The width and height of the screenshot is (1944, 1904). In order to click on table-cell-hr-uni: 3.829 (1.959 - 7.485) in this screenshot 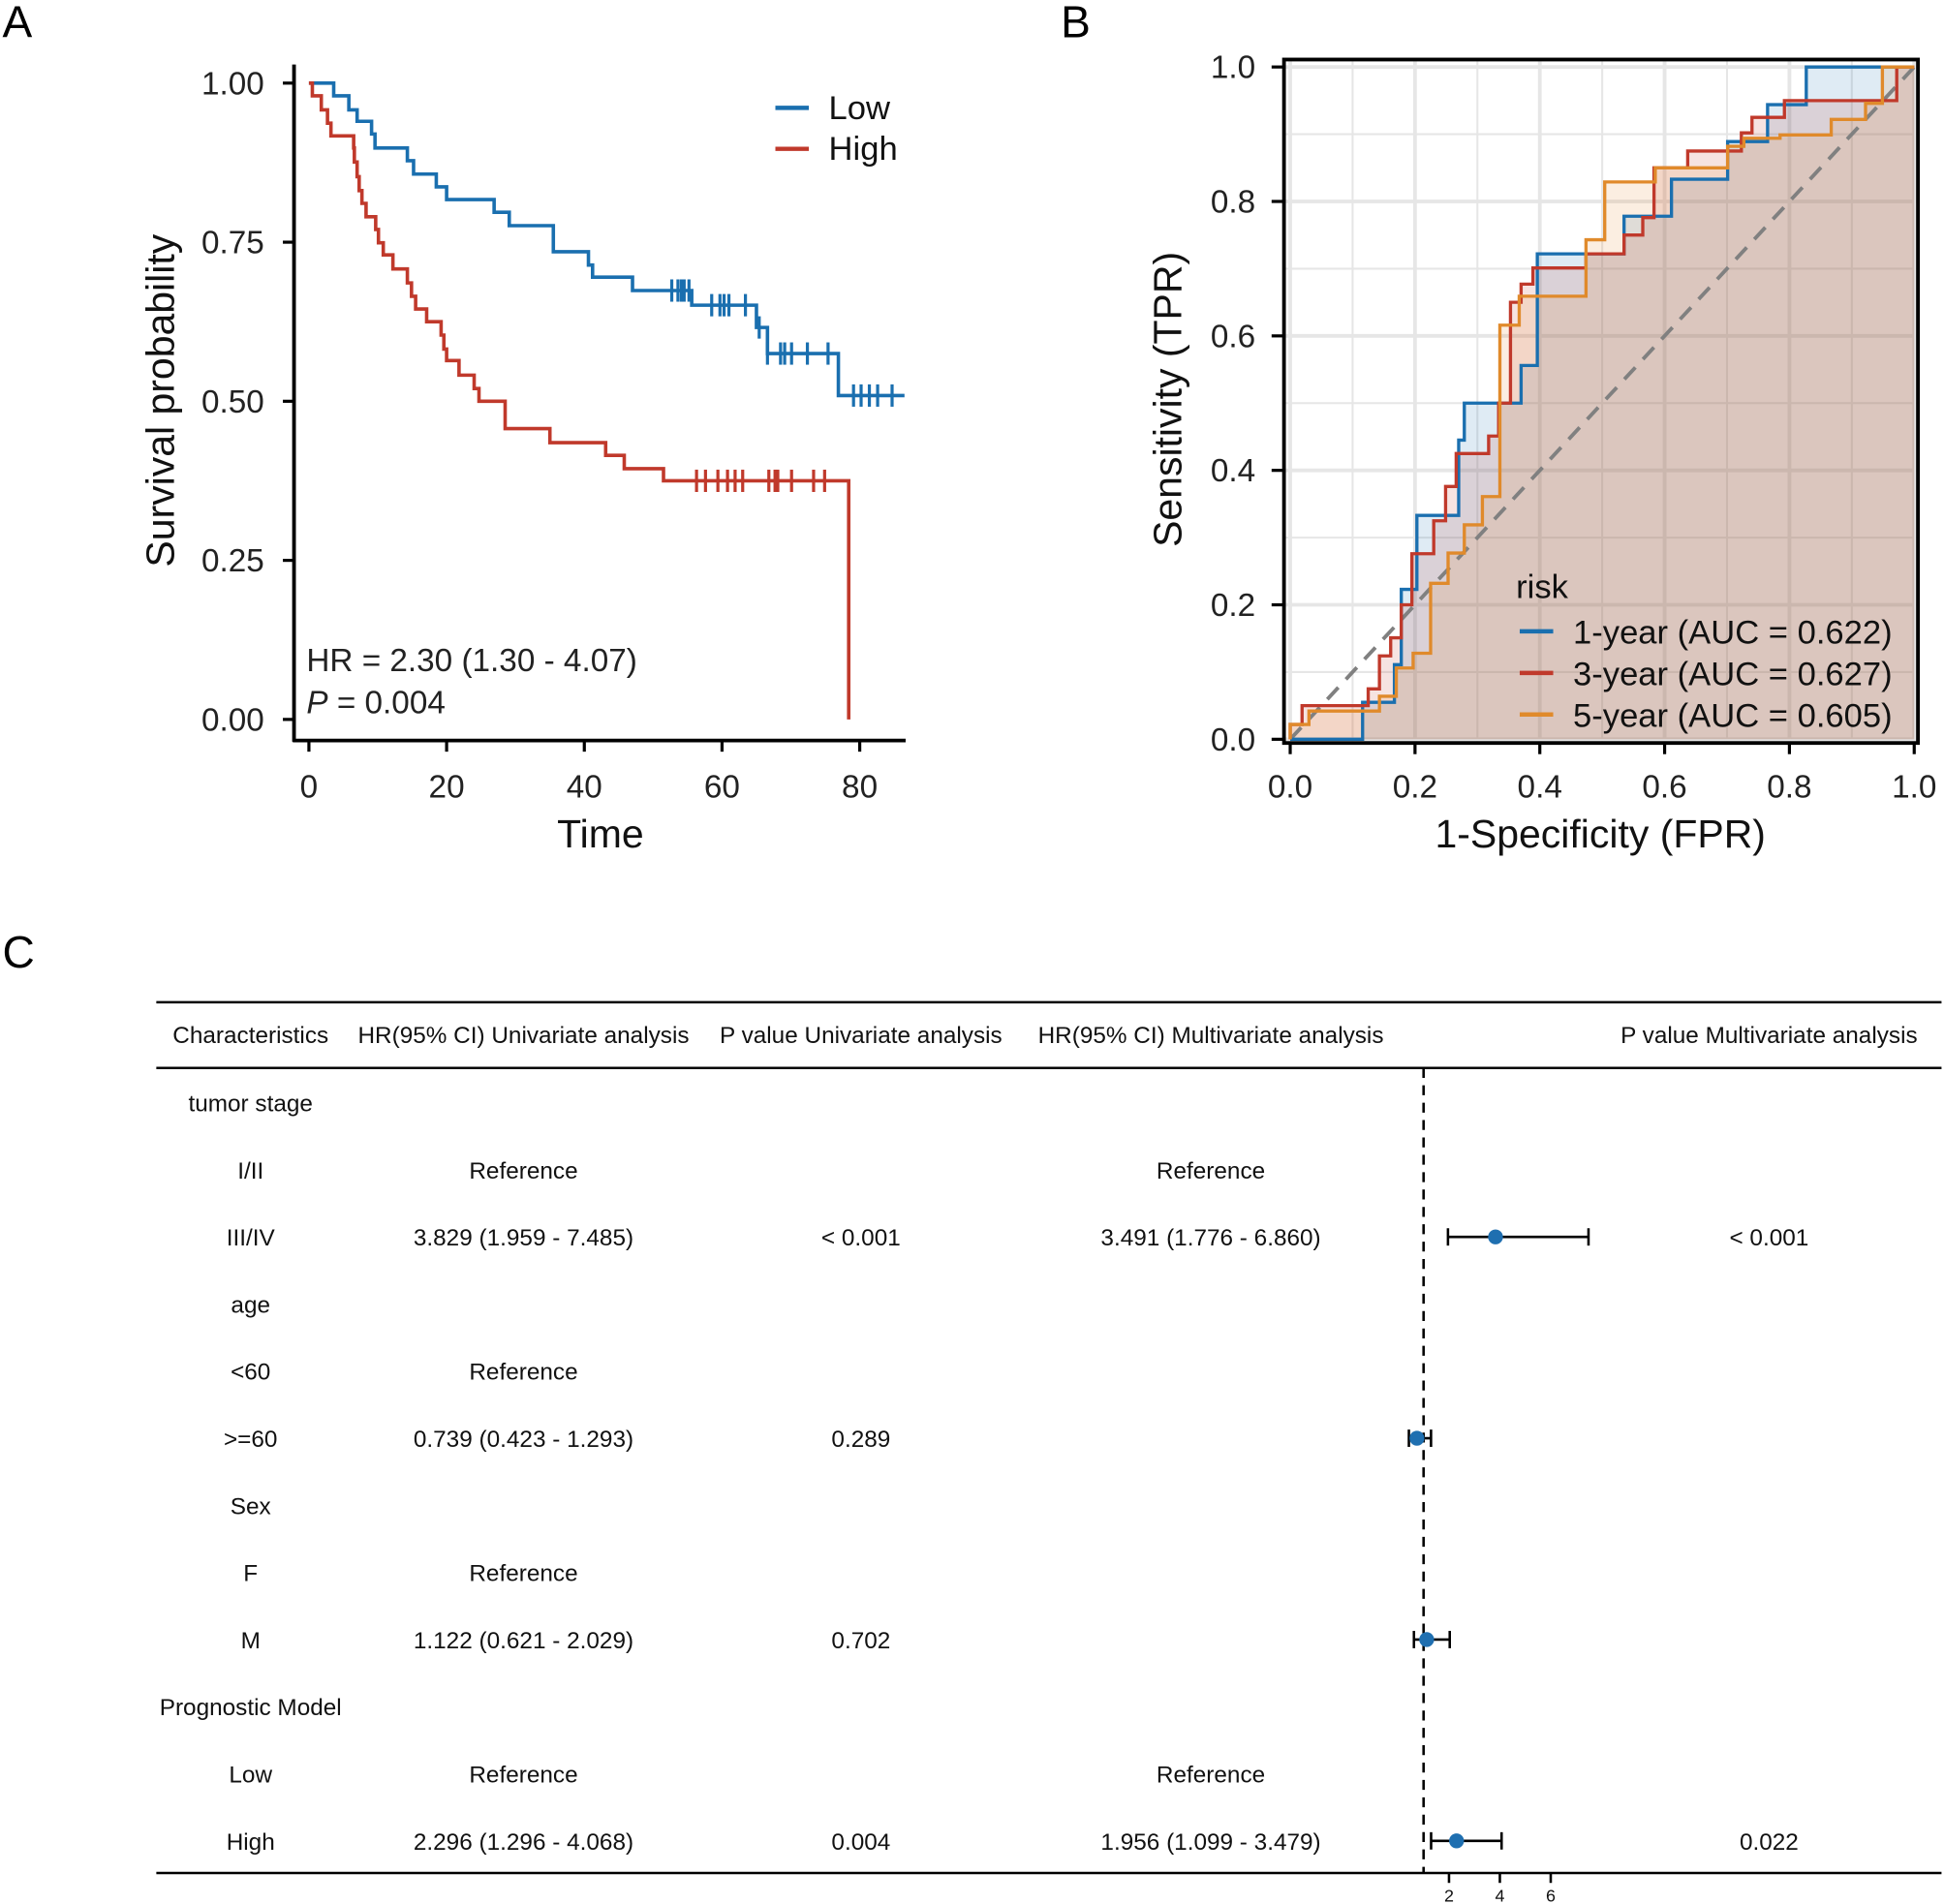, I will do `click(524, 1238)`.